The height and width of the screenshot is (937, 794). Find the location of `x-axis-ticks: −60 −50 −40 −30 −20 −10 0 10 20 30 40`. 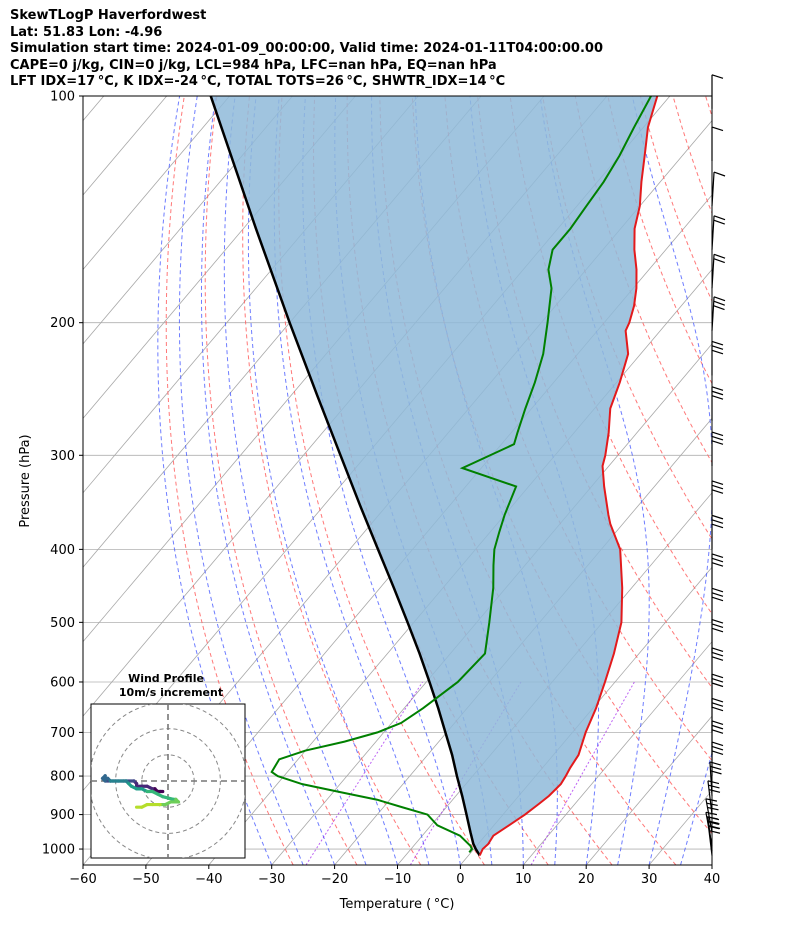

x-axis-ticks: −60 −50 −40 −30 −20 −10 0 10 20 30 40 is located at coordinates (394, 876).